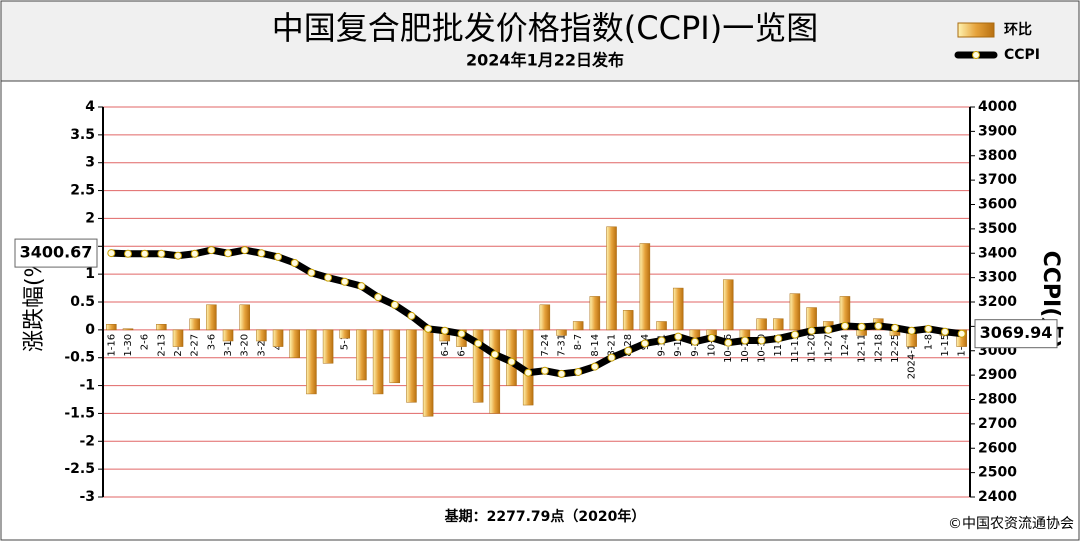 The width and height of the screenshot is (1080, 541). What do you see at coordinates (545, 516) in the screenshot?
I see `footnote: 基期：2277.79点（2020年）` at bounding box center [545, 516].